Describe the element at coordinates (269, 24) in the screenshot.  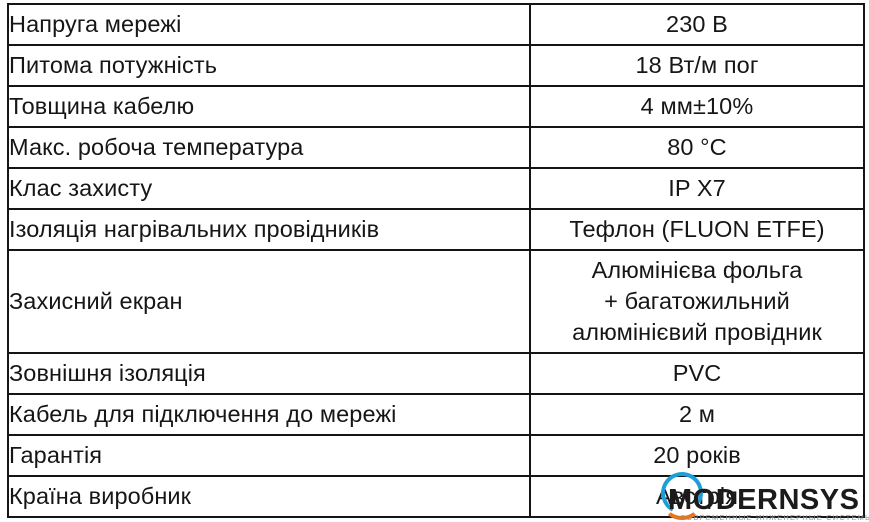
I see `parameter-cell: Напруга мережі` at that location.